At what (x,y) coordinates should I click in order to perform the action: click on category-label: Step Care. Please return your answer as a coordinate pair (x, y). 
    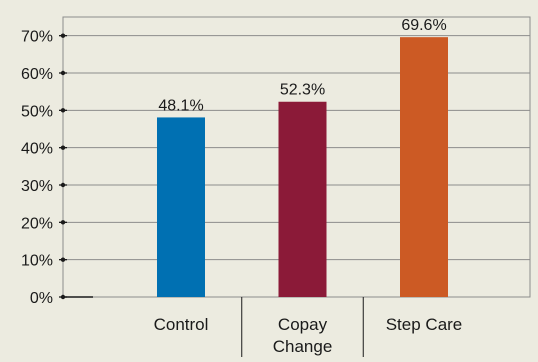
    Looking at the image, I should click on (424, 324).